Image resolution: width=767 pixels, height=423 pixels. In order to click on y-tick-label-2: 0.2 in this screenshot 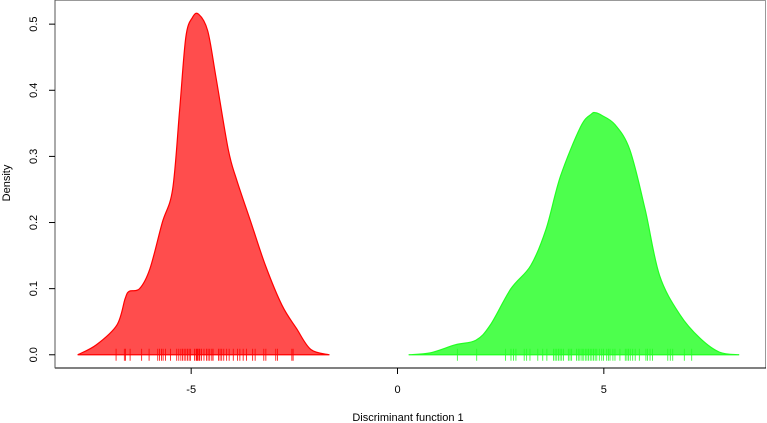, I will do `click(34, 222)`.